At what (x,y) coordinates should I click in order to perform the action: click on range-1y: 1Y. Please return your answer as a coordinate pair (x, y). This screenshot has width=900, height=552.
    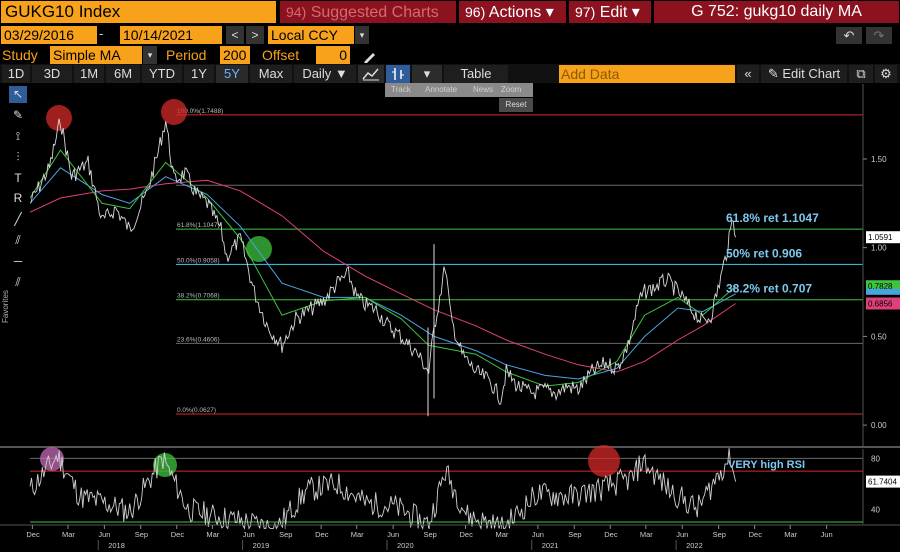
    Looking at the image, I should click on (199, 74).